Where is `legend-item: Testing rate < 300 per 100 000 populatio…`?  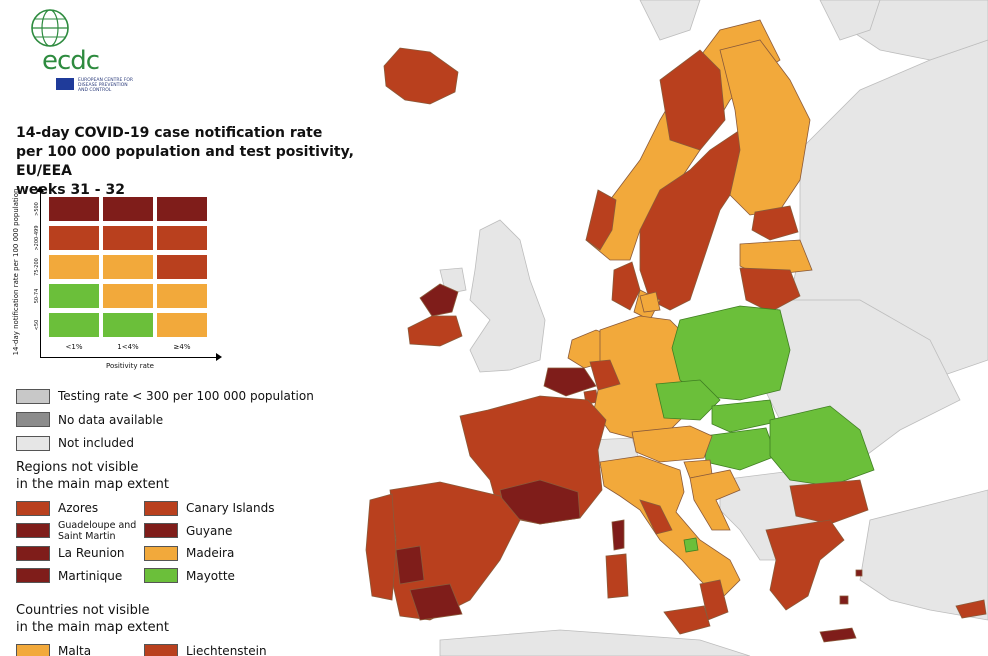 legend-item: Testing rate < 300 per 100 000 populatio… is located at coordinates (165, 396).